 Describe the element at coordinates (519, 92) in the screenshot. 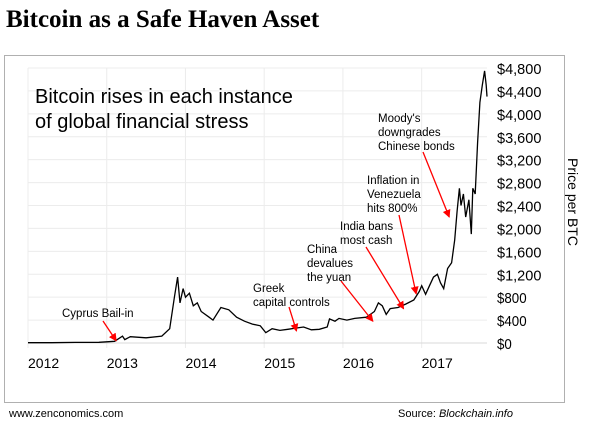

I see `y-tick-label: $4,400` at that location.